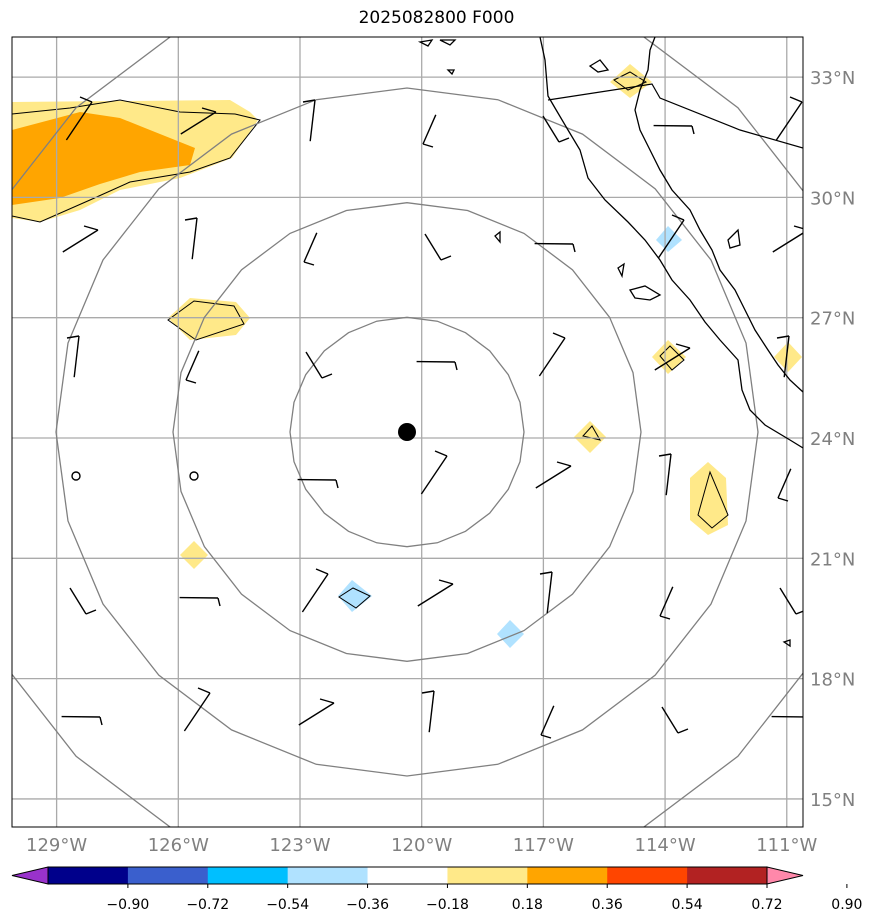 The width and height of the screenshot is (873, 924). Describe the element at coordinates (832, 319) in the screenshot. I see `lat-tick-label: 27°N` at that location.